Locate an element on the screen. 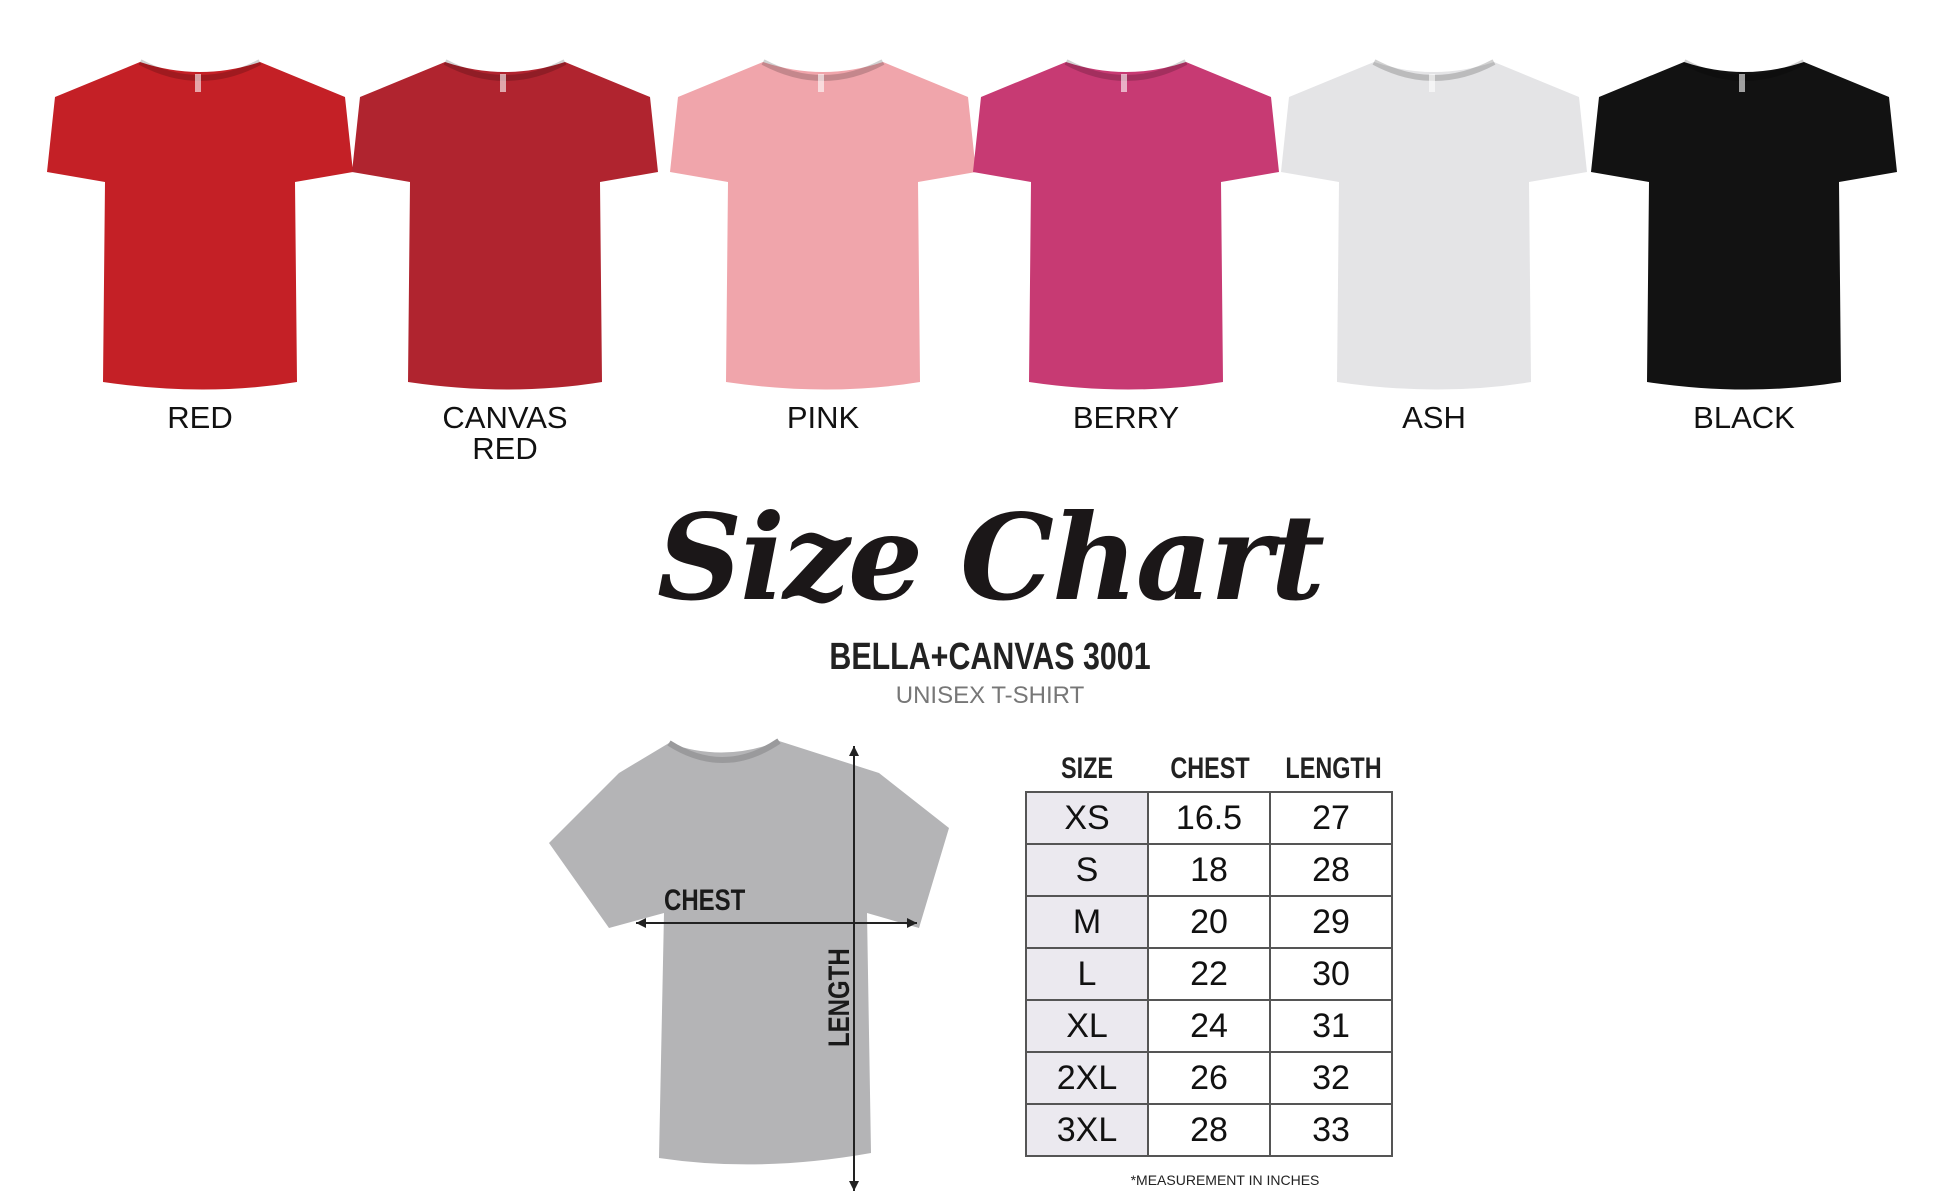 The image size is (1946, 1198). size-cell: 2XL is located at coordinates (1087, 1078).